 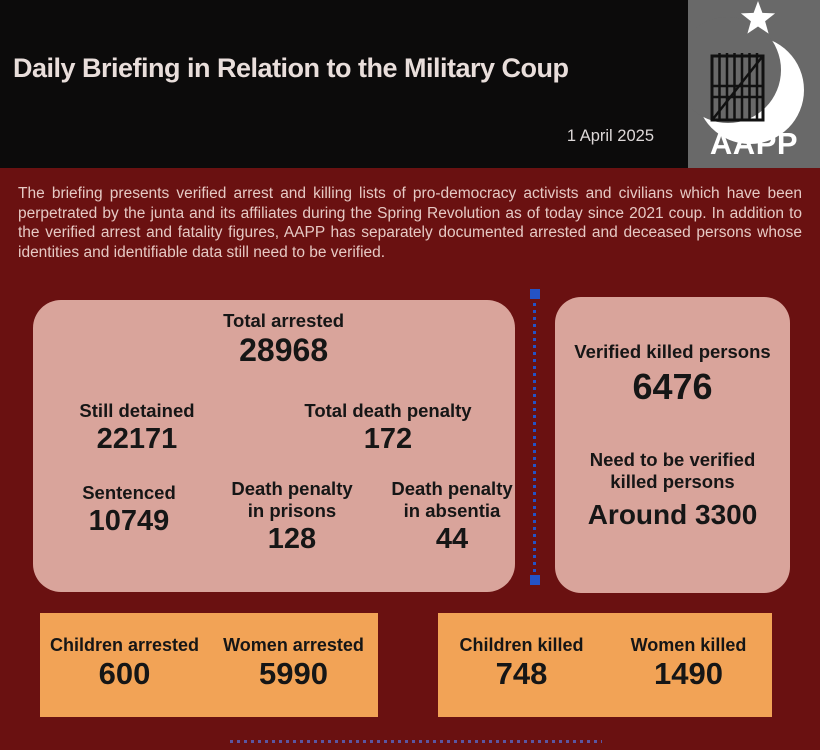 I want to click on stat-label: in absentia, so click(x=452, y=510).